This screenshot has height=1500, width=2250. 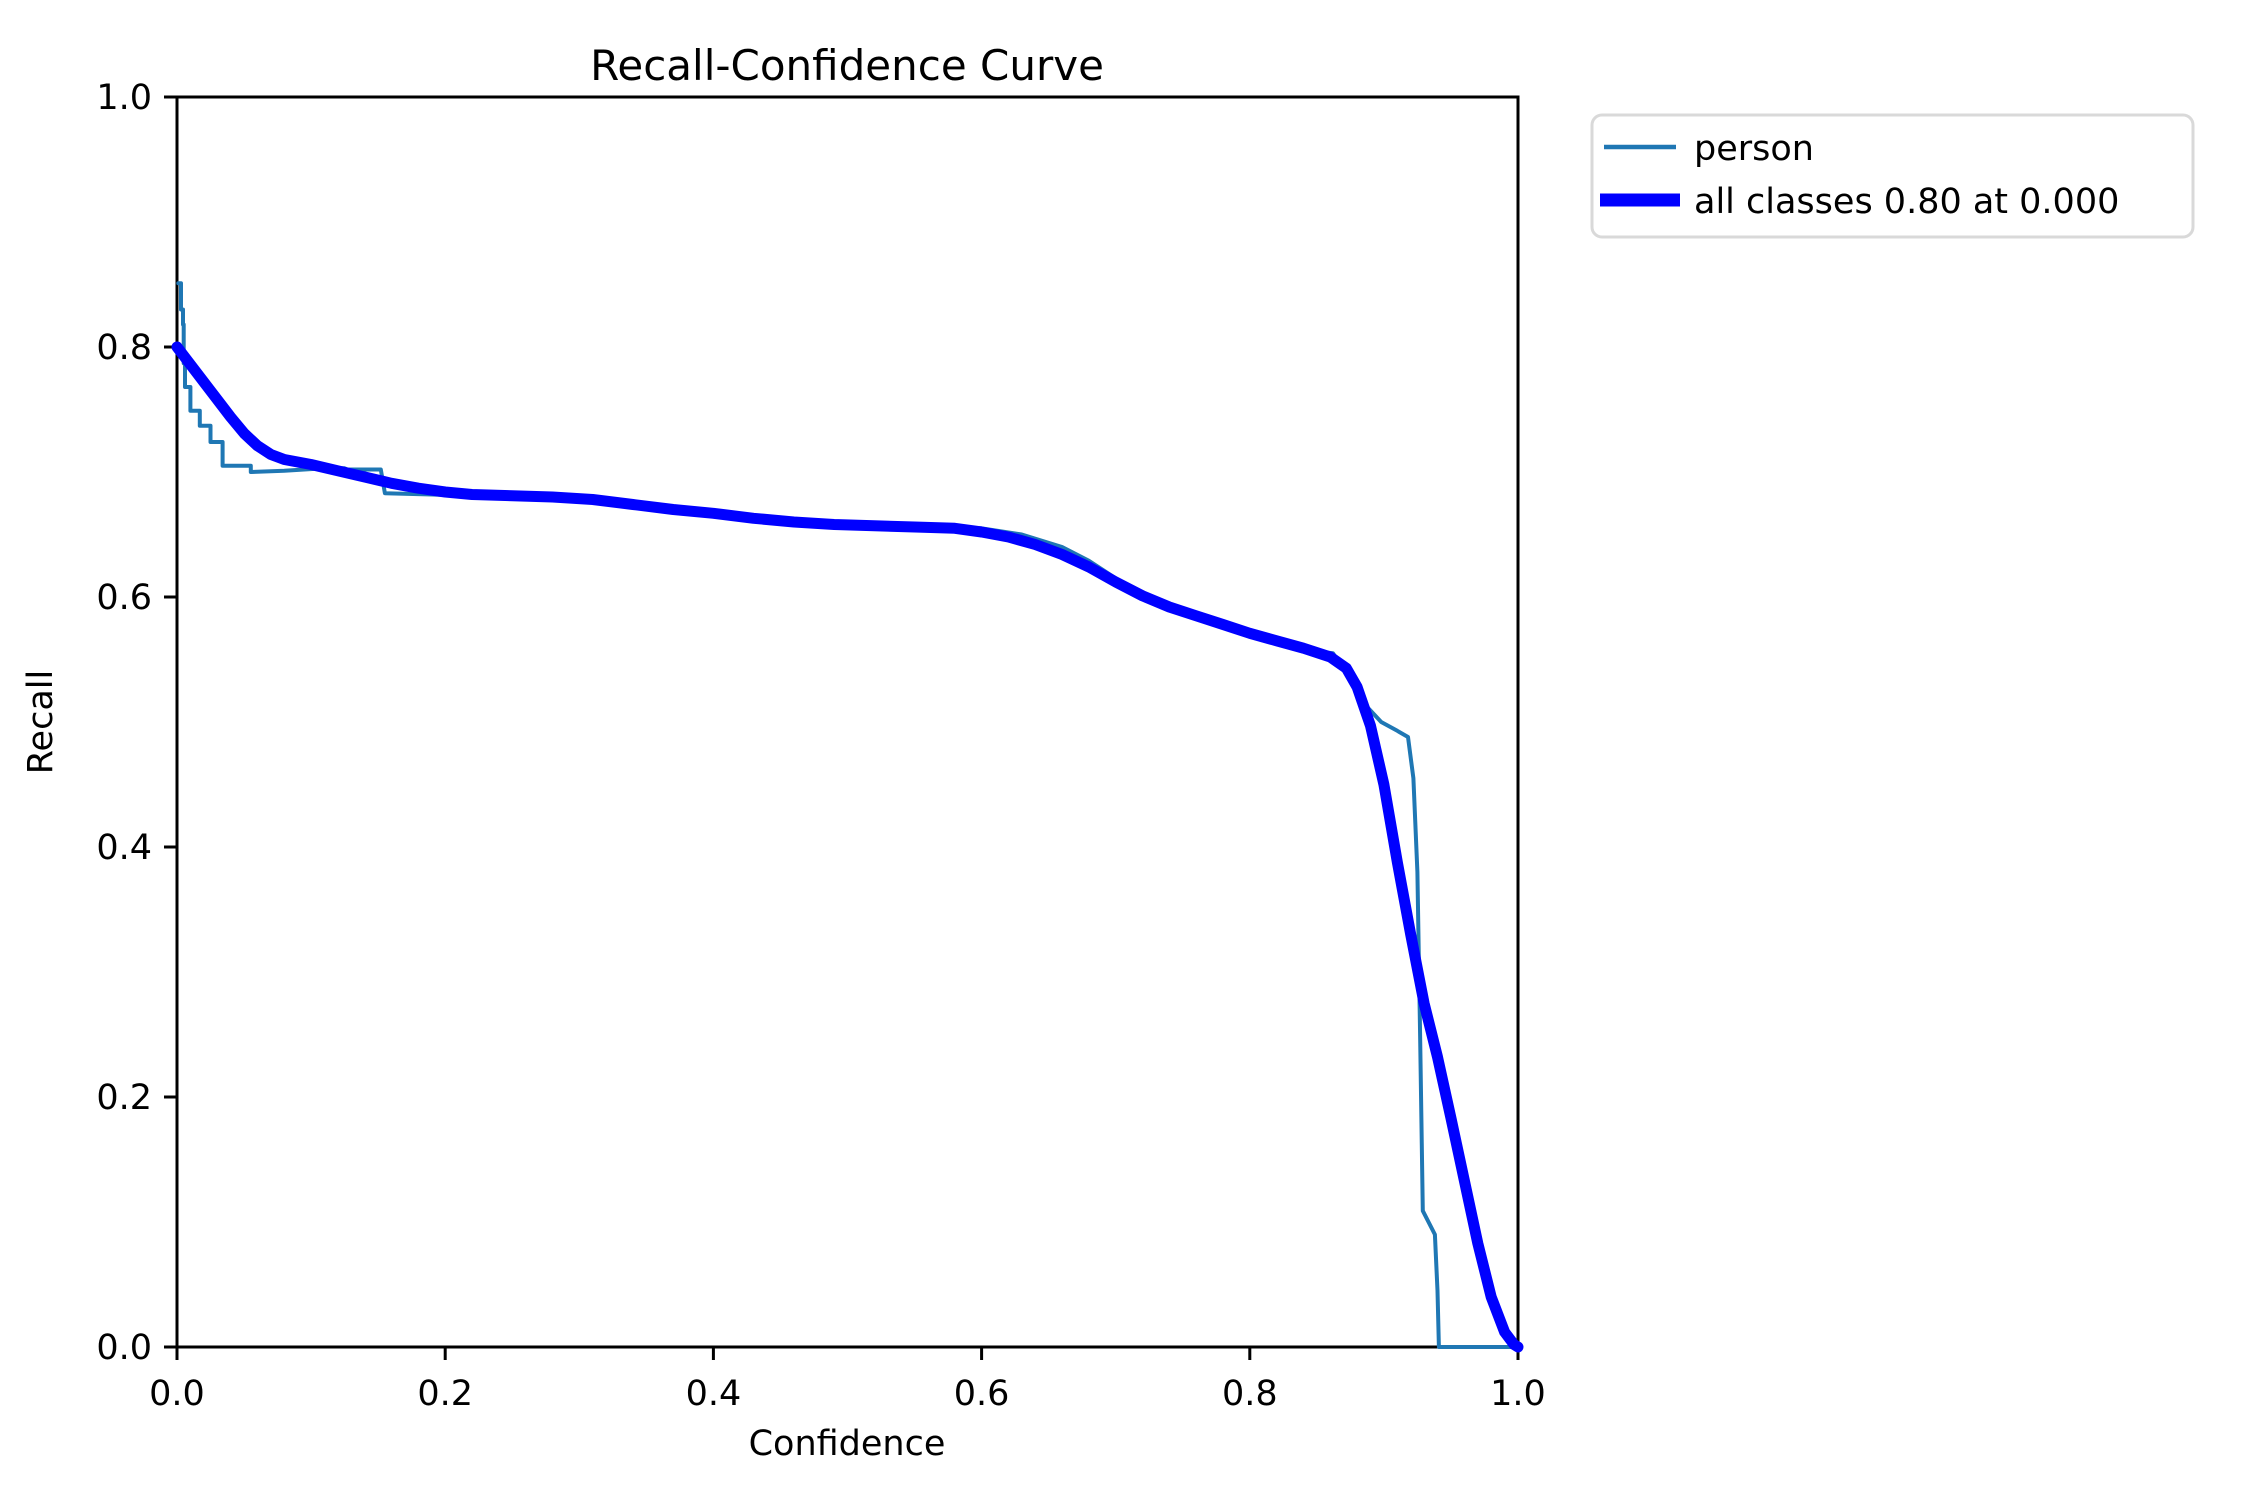 What do you see at coordinates (124, 348) in the screenshot?
I see `y-tick-label: 0.8` at bounding box center [124, 348].